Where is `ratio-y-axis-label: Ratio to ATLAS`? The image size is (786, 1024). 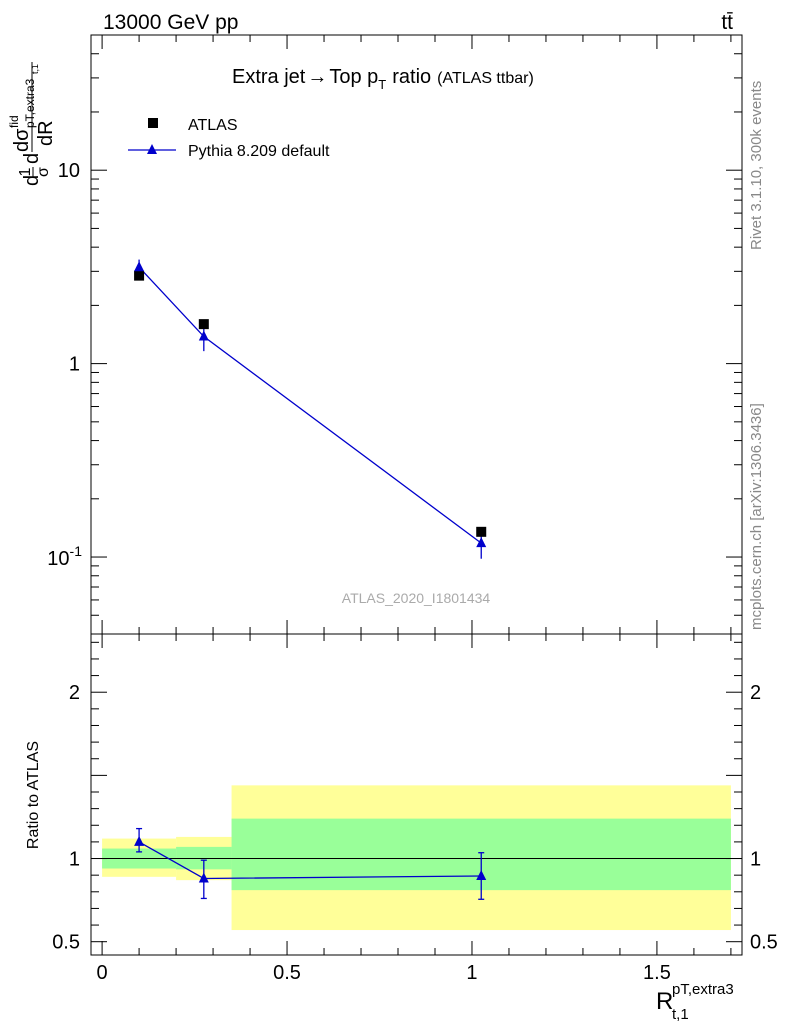 ratio-y-axis-label: Ratio to ATLAS is located at coordinates (33, 795).